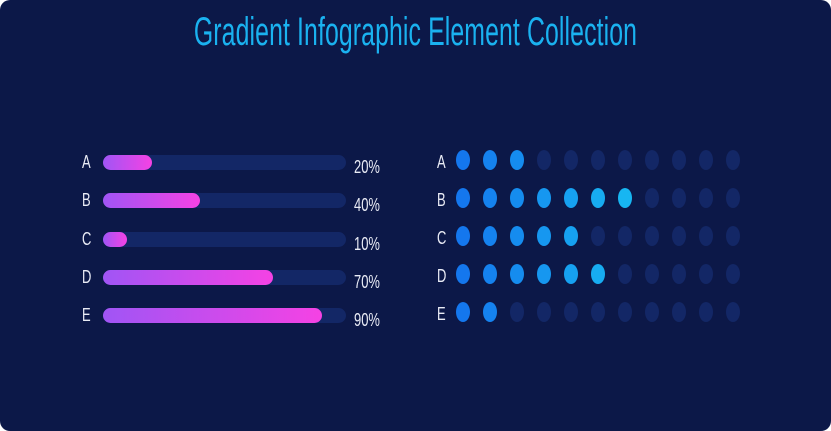 The image size is (831, 431). What do you see at coordinates (442, 276) in the screenshot?
I see `dot-category-label: D` at bounding box center [442, 276].